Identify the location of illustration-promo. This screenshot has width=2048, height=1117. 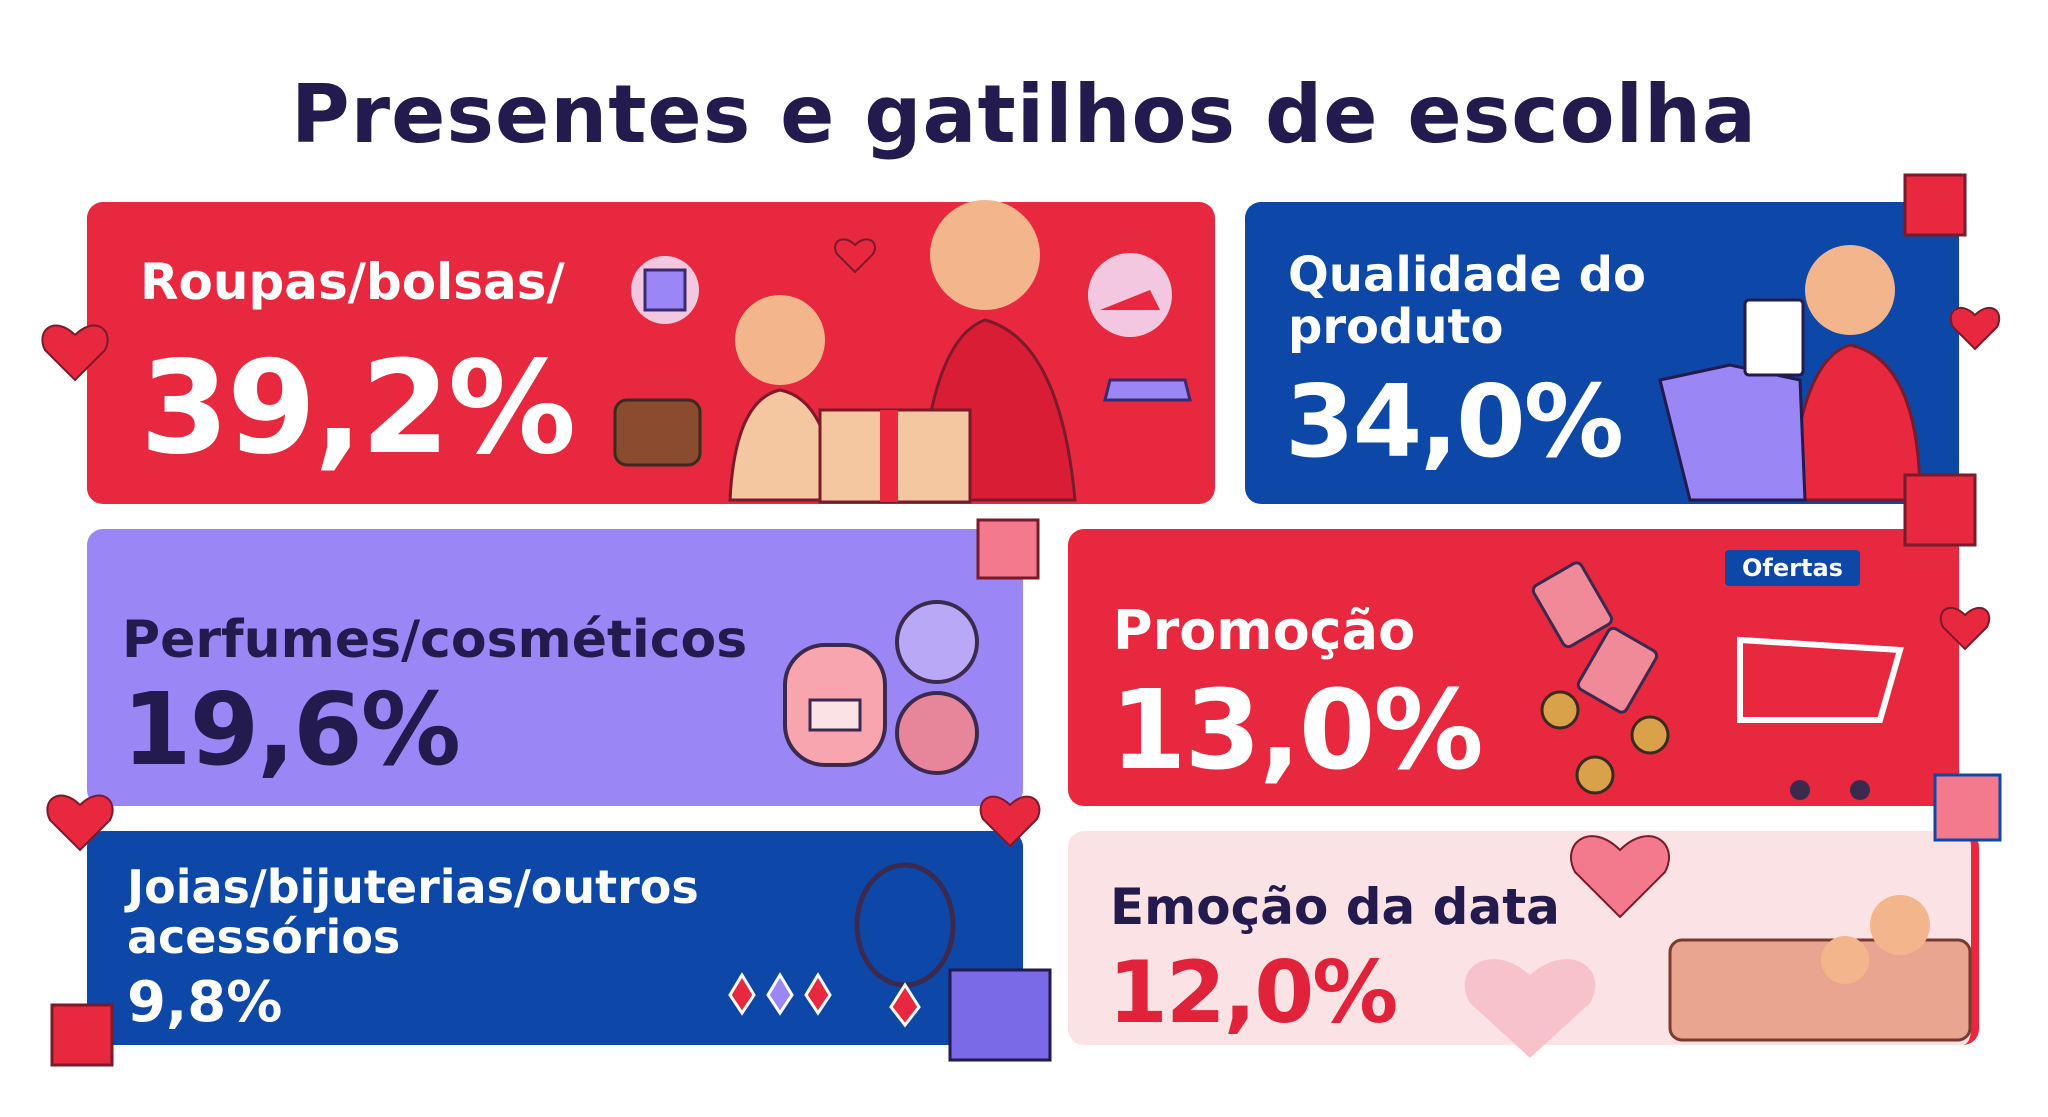
(1717, 680).